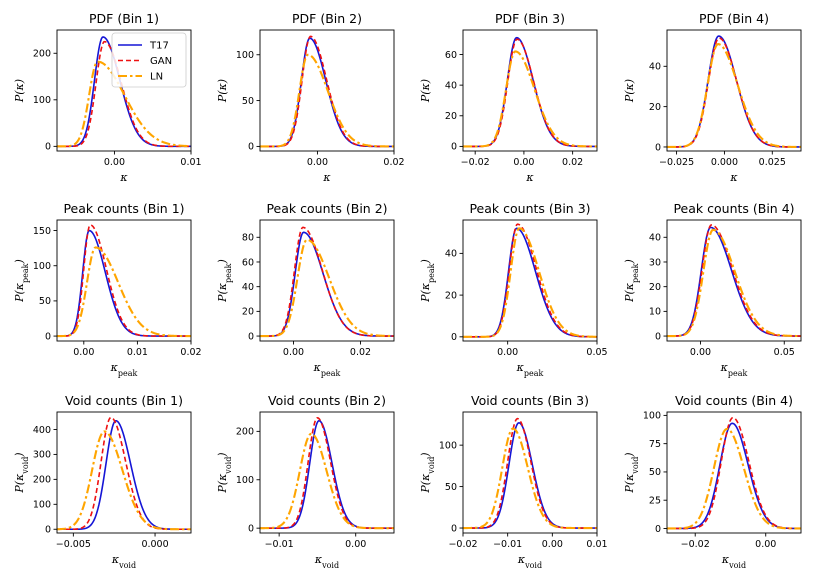  I want to click on x-tick-label: −0.01, so click(507, 544).